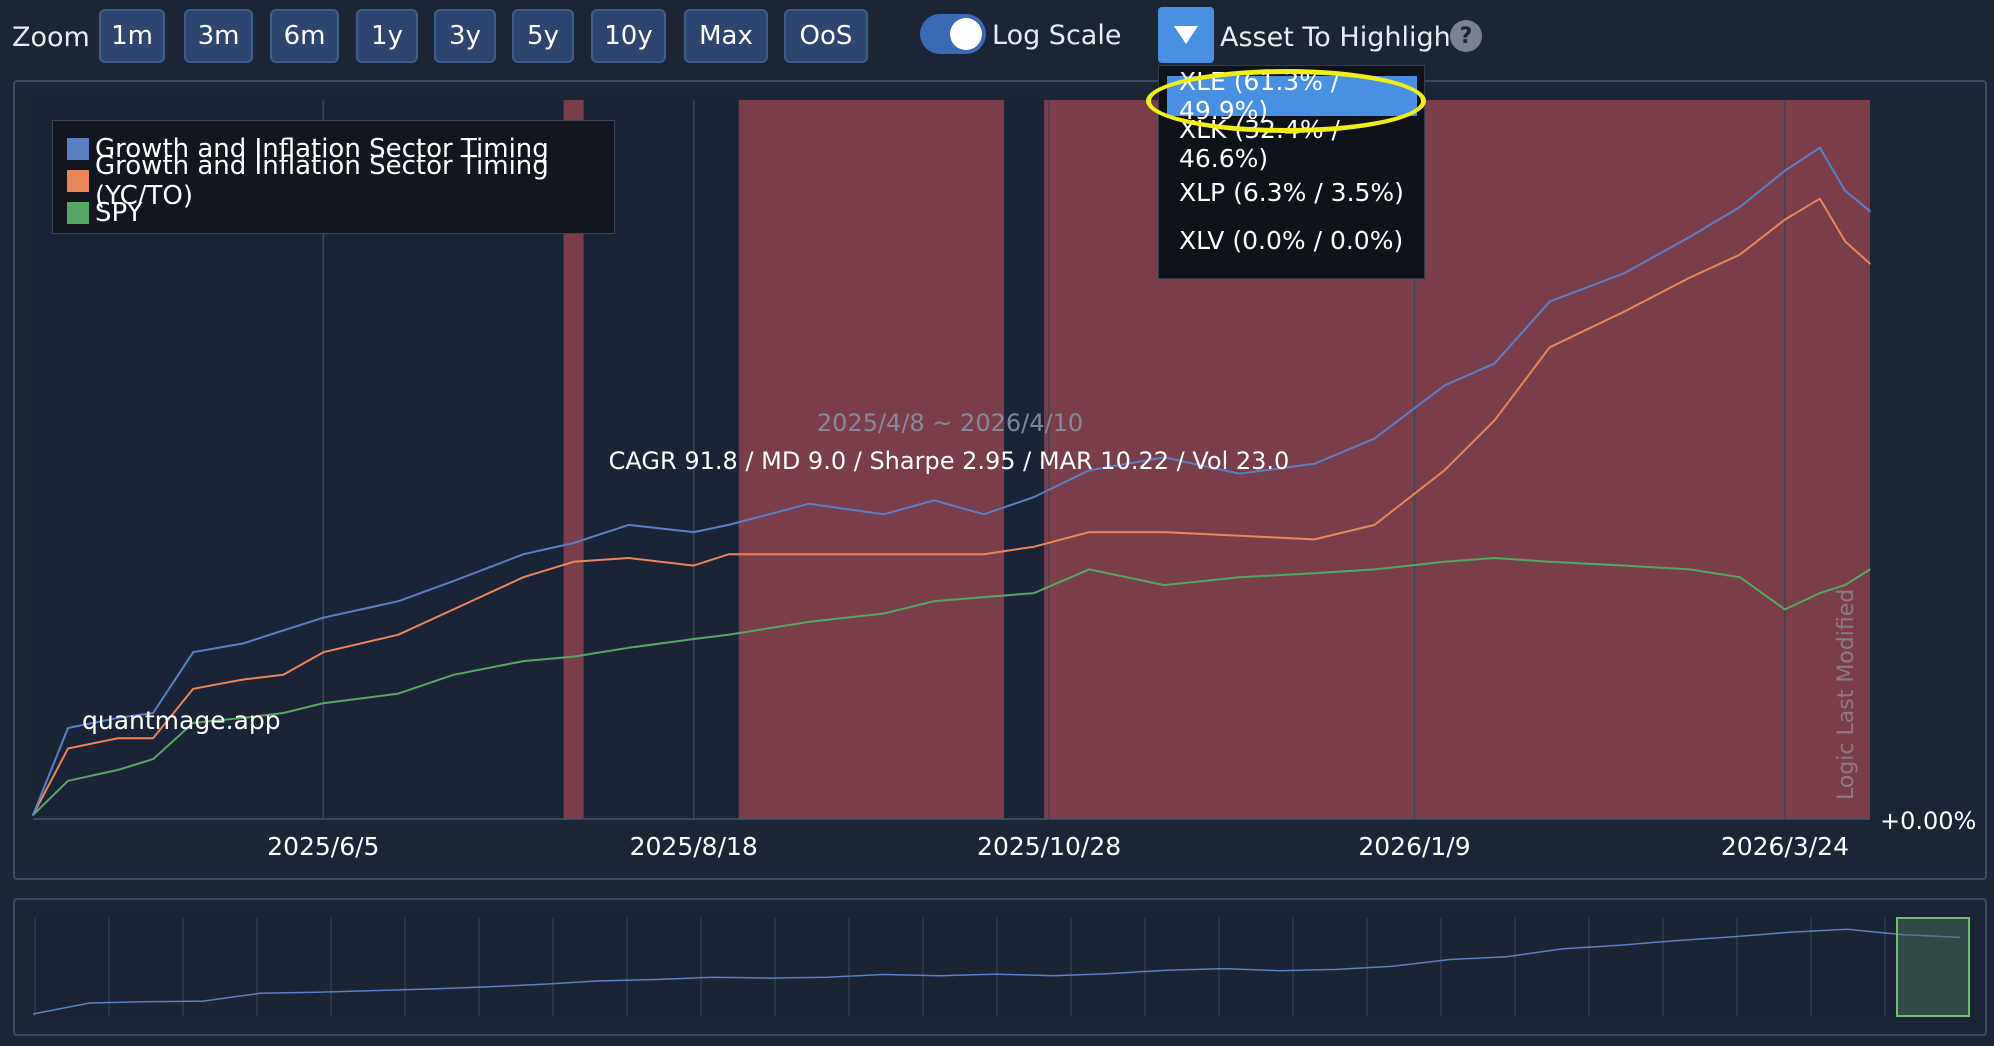 The width and height of the screenshot is (1994, 1046). I want to click on asset-dropdown-button, so click(1186, 35).